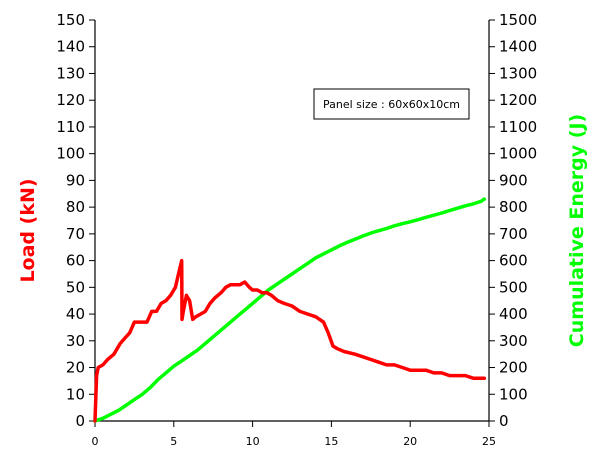  What do you see at coordinates (70, 73) in the screenshot?
I see `y-left-tick-label: 130` at bounding box center [70, 73].